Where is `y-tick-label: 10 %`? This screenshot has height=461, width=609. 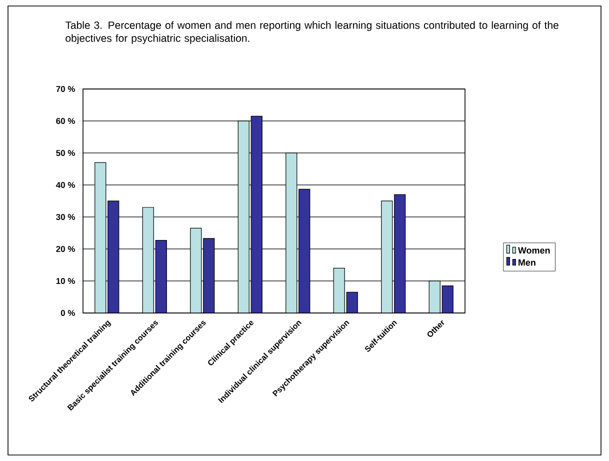 y-tick-label: 10 % is located at coordinates (65, 281).